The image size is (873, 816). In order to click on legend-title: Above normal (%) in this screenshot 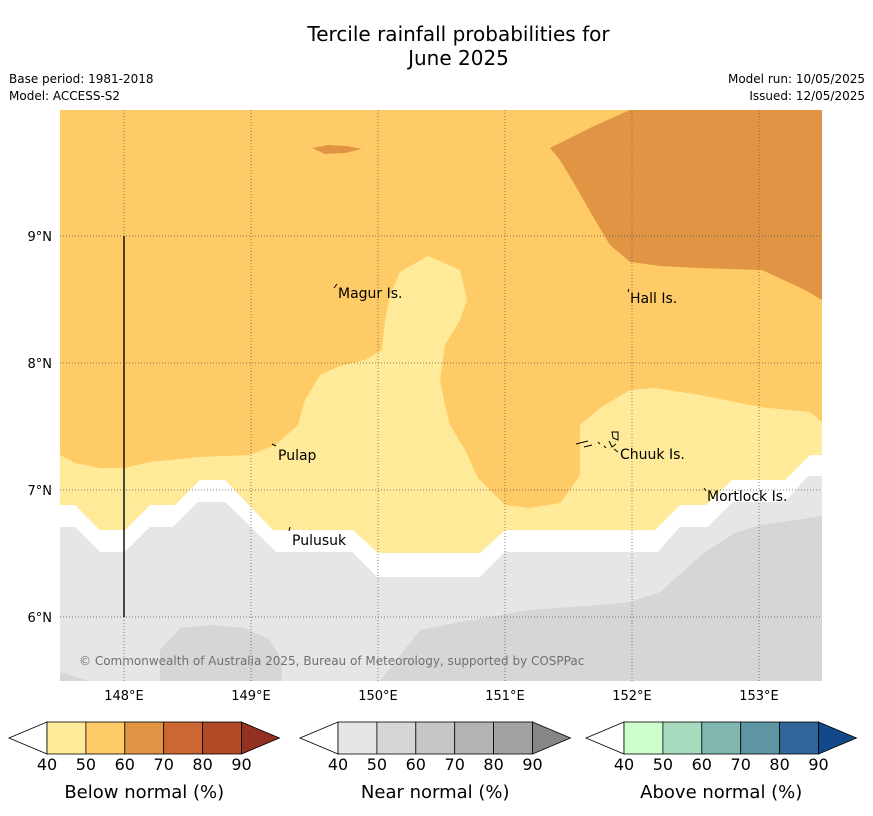, I will do `click(721, 792)`.